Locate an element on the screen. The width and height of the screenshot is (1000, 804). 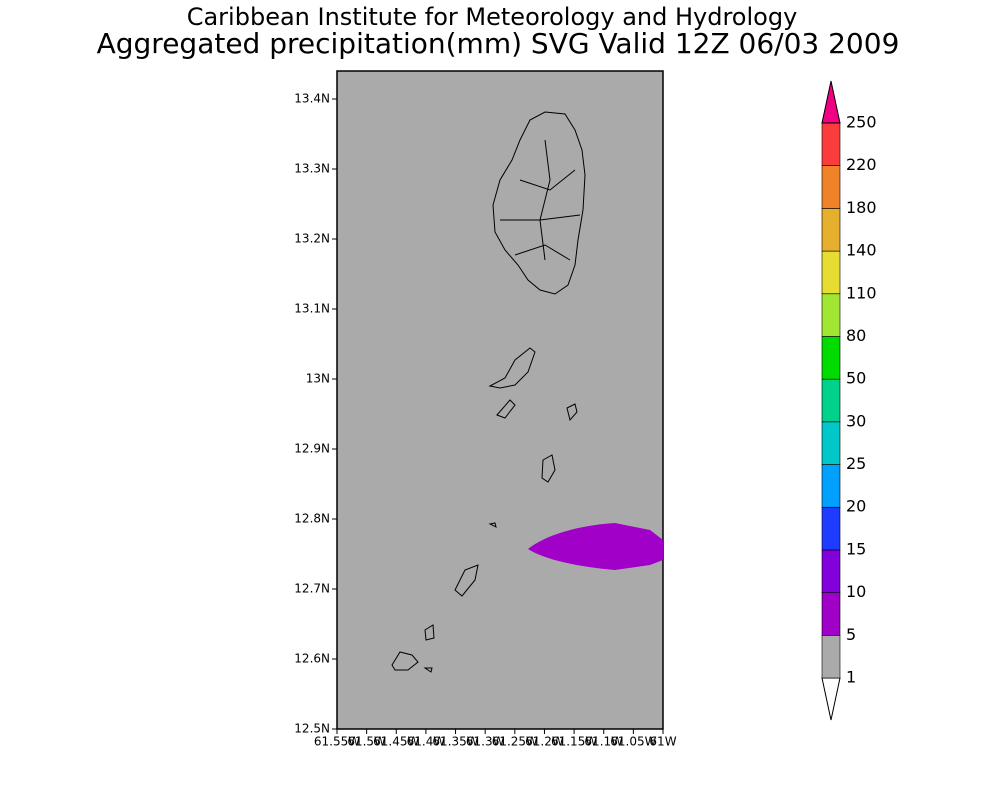
colorbar-label: 20 is located at coordinates (856, 506).